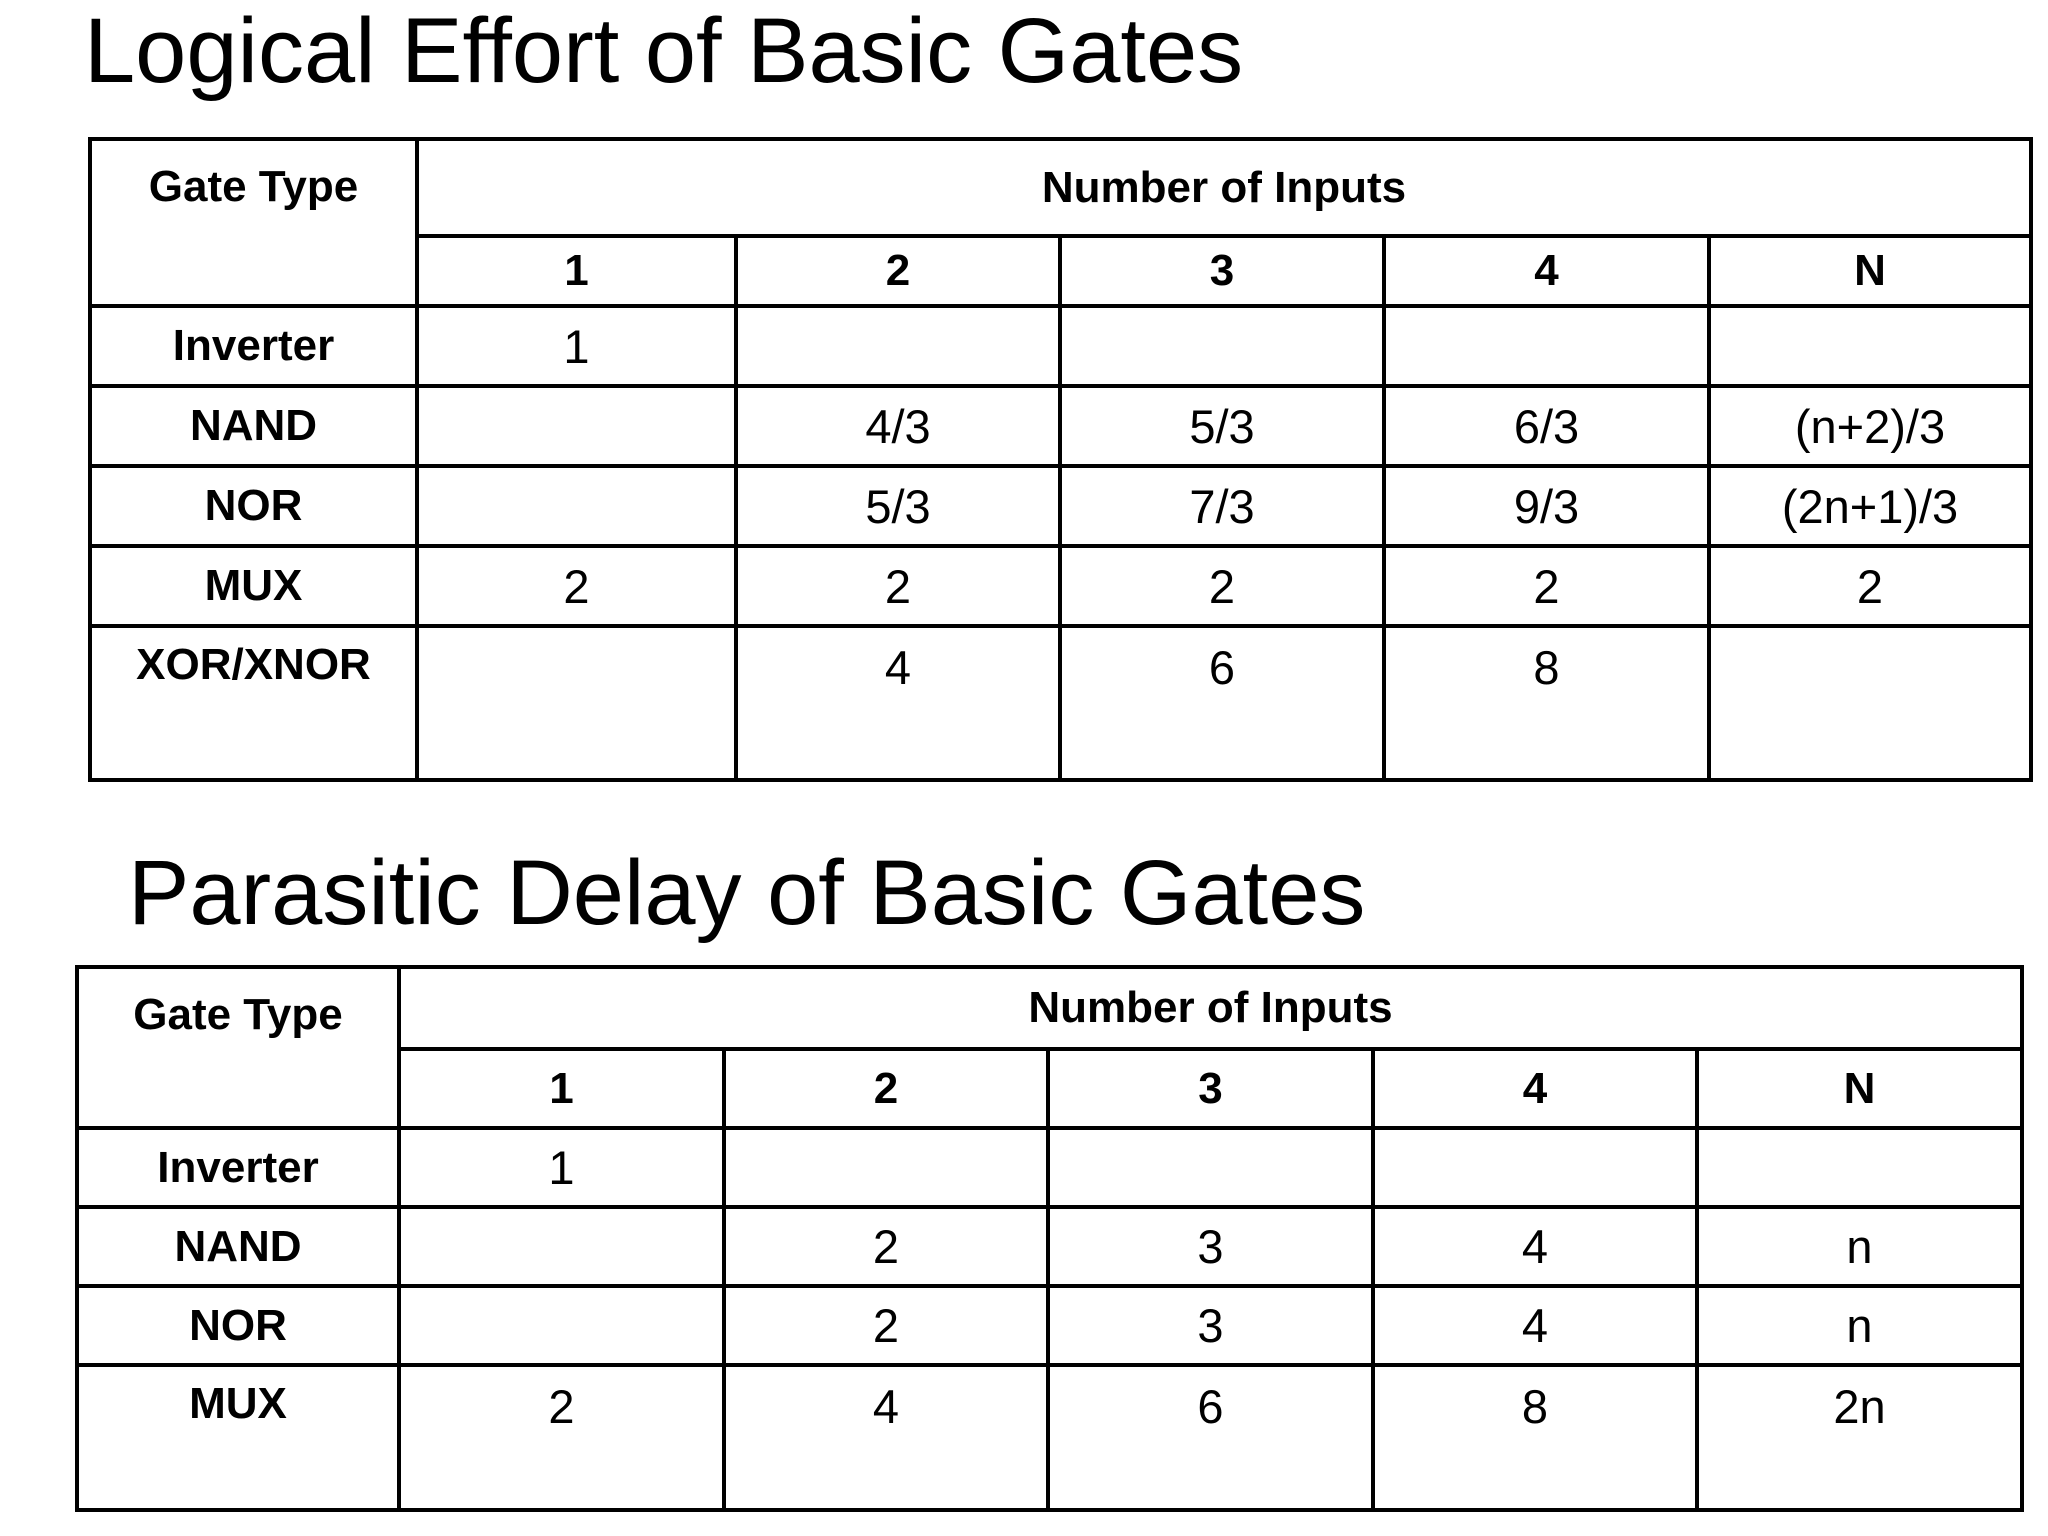 The image size is (2048, 1536). What do you see at coordinates (1859, 1437) in the screenshot?
I see `table-cell: 2n` at bounding box center [1859, 1437].